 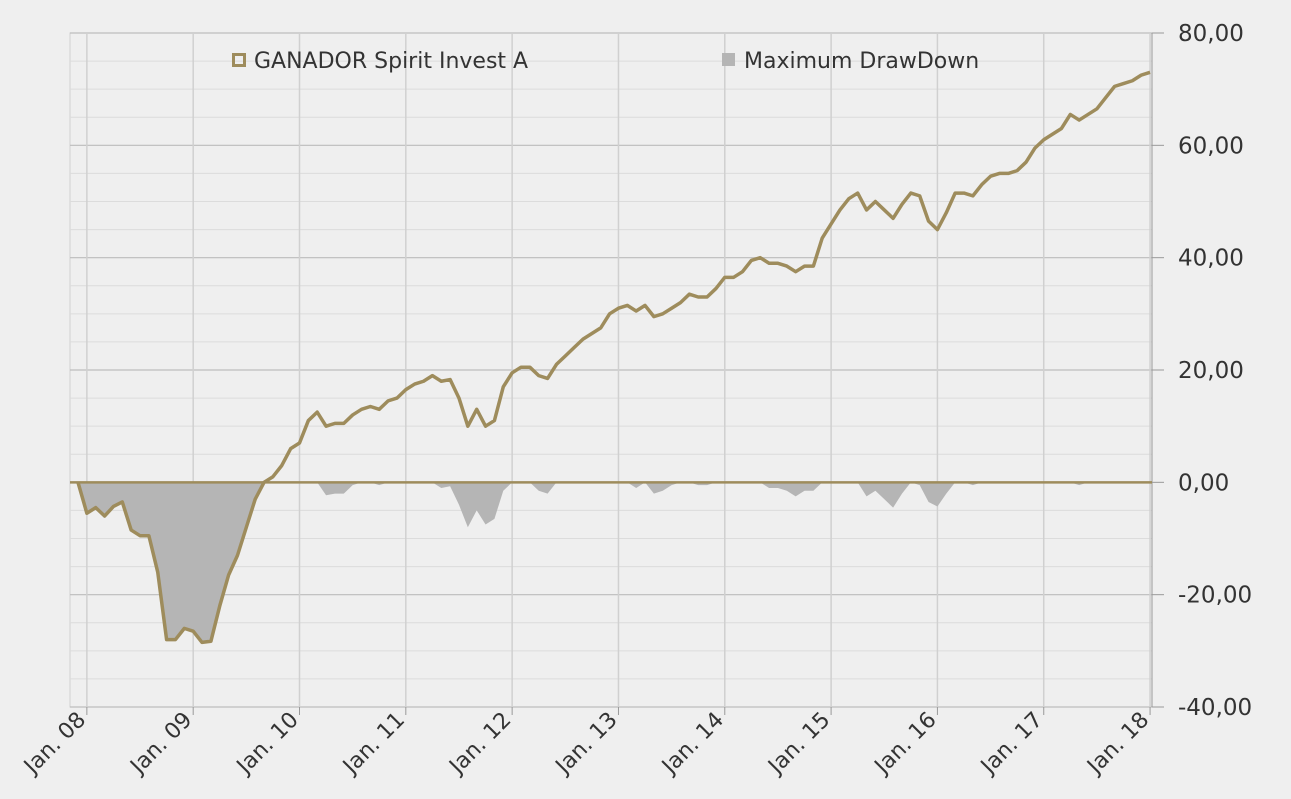 I want to click on y-tick-label: 20,00, so click(x=1211, y=371).